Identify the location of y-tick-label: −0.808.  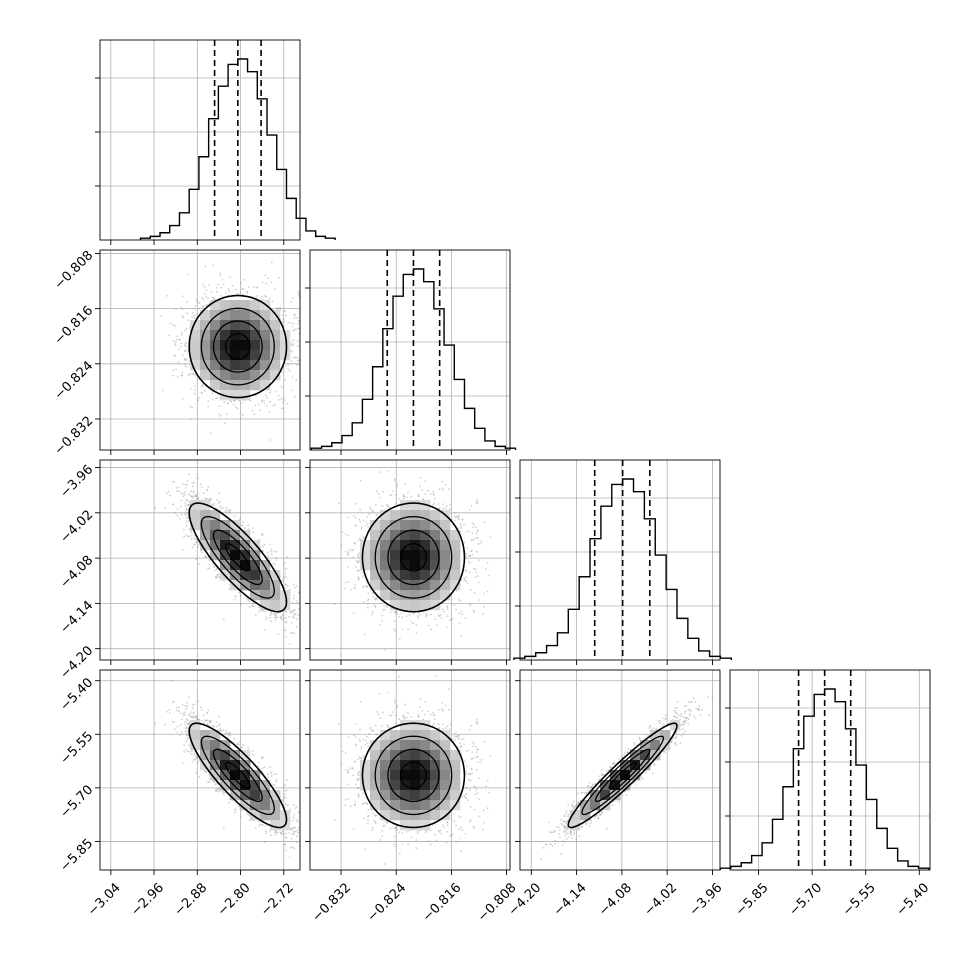
(74, 270).